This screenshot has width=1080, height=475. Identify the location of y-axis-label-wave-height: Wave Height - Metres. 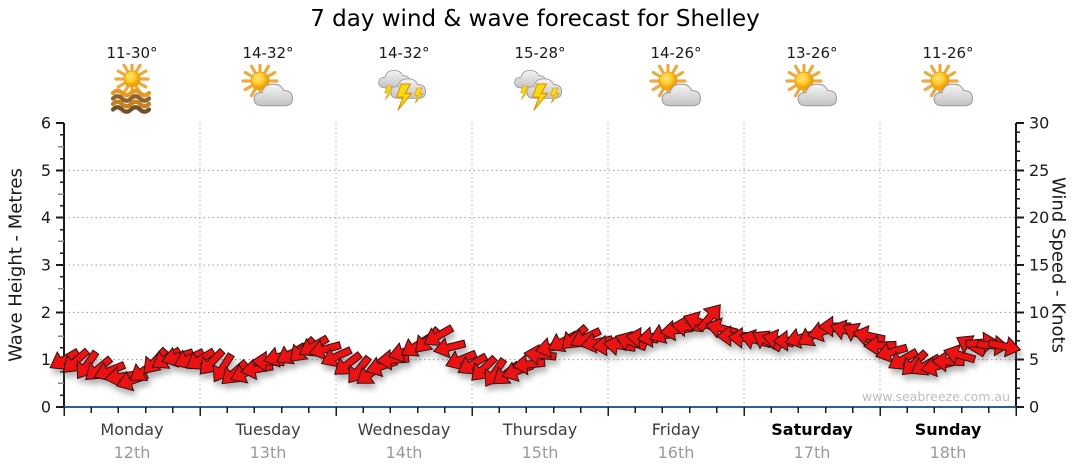
(16, 265).